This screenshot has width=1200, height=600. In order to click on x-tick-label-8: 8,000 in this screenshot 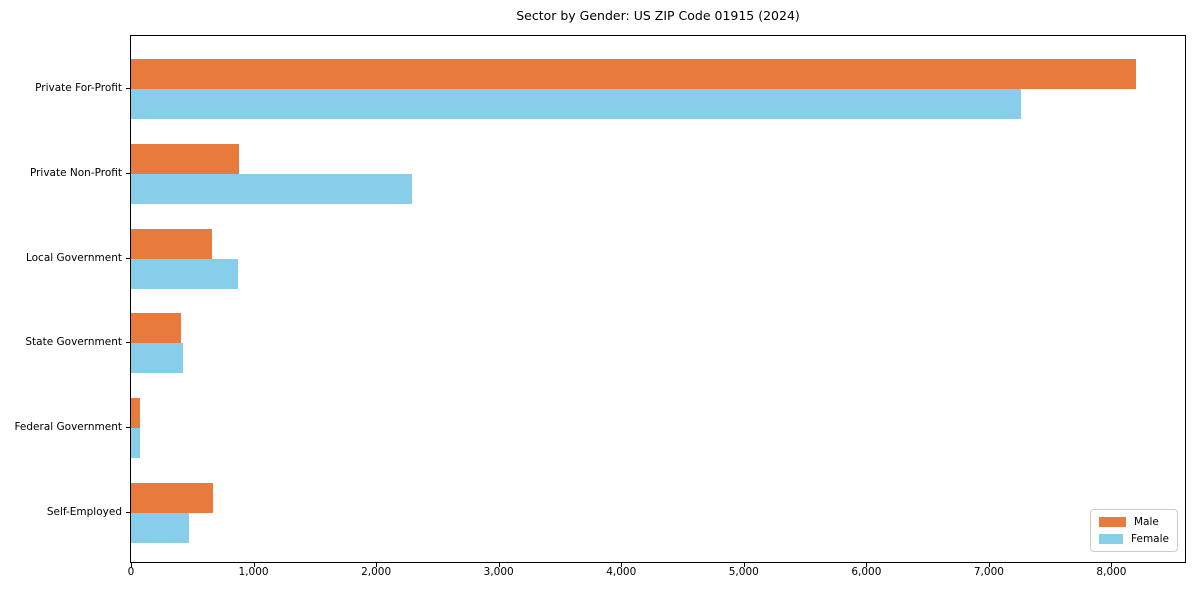, I will do `click(1111, 572)`.